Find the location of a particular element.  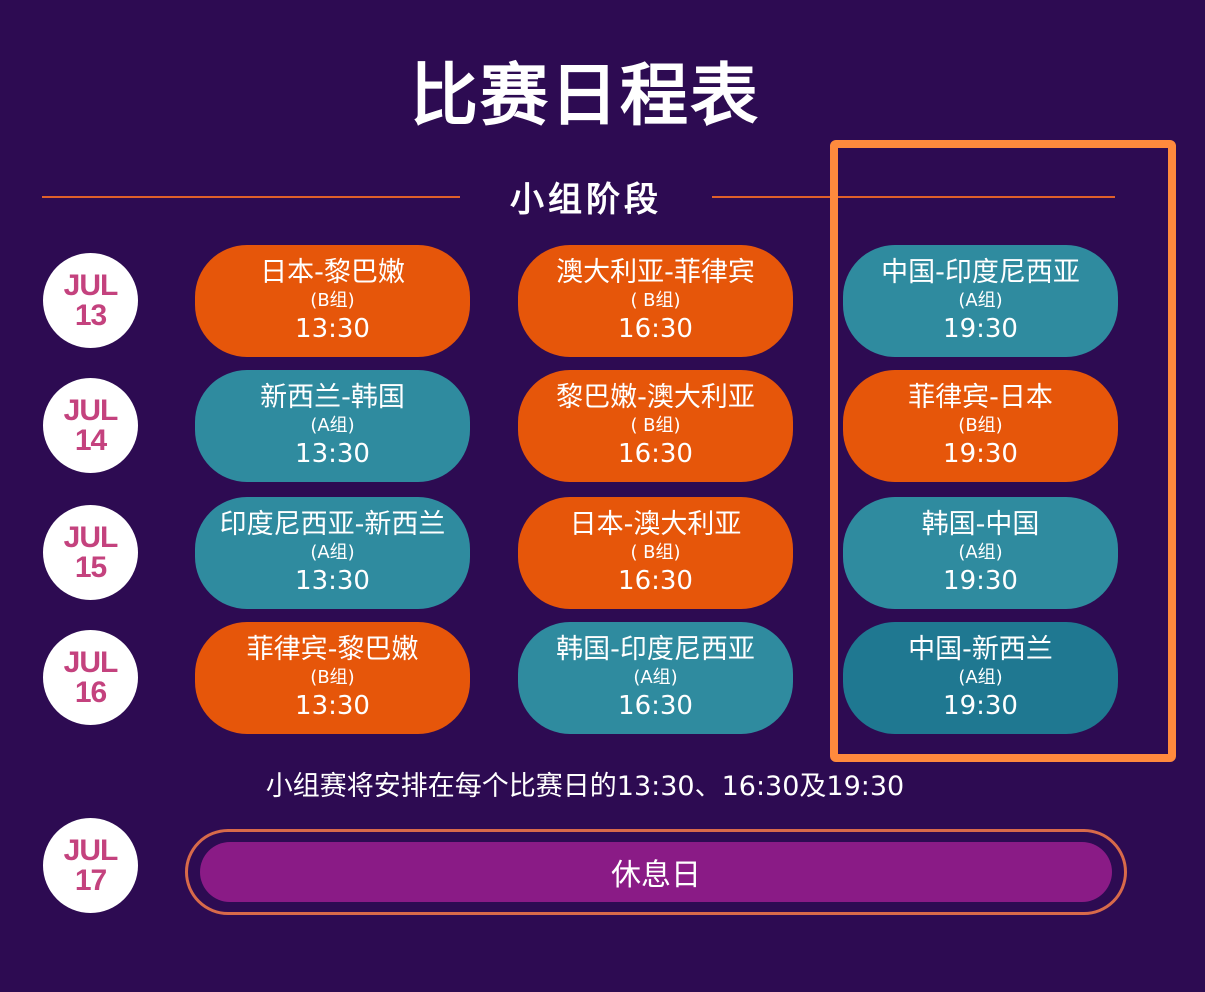

match-card: 黎巴嫩-澳大利亚 ( B组) 16:30 is located at coordinates (655, 426).